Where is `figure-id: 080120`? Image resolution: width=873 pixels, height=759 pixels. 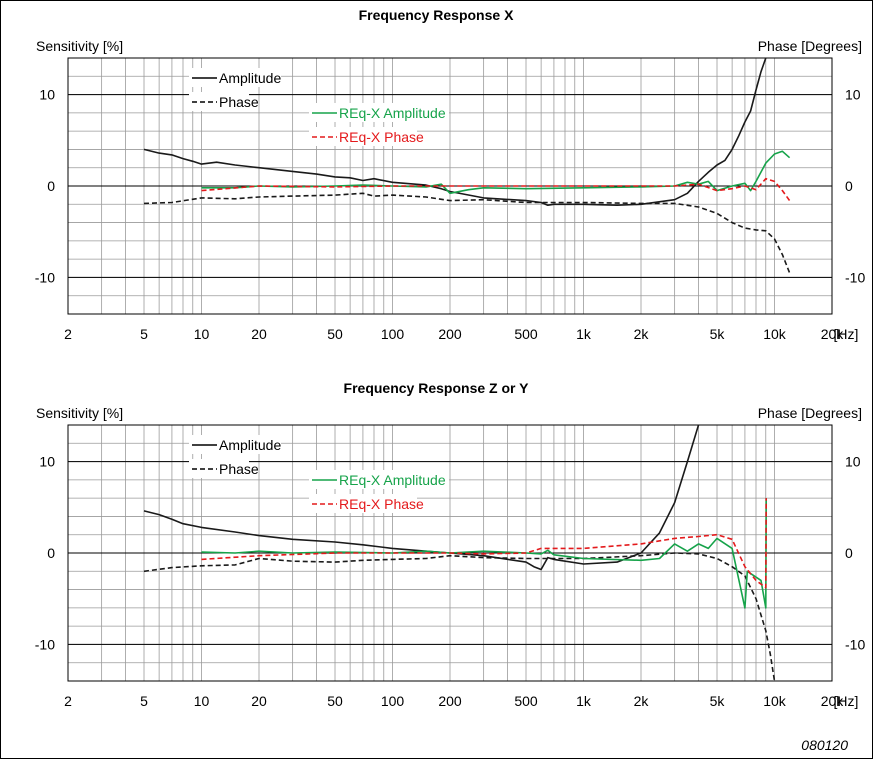
figure-id: 080120 is located at coordinates (824, 745).